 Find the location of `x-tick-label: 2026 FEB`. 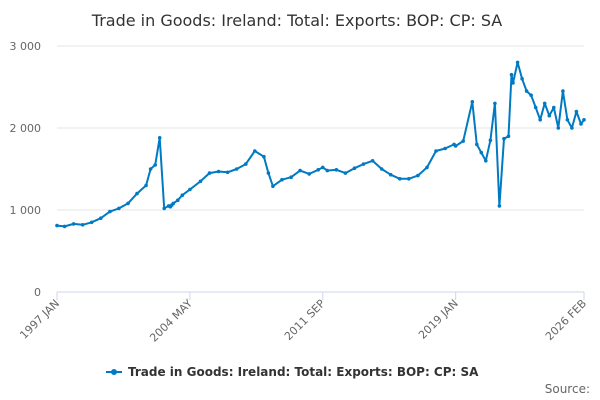

x-tick-label: 2026 FEB is located at coordinates (566, 320).